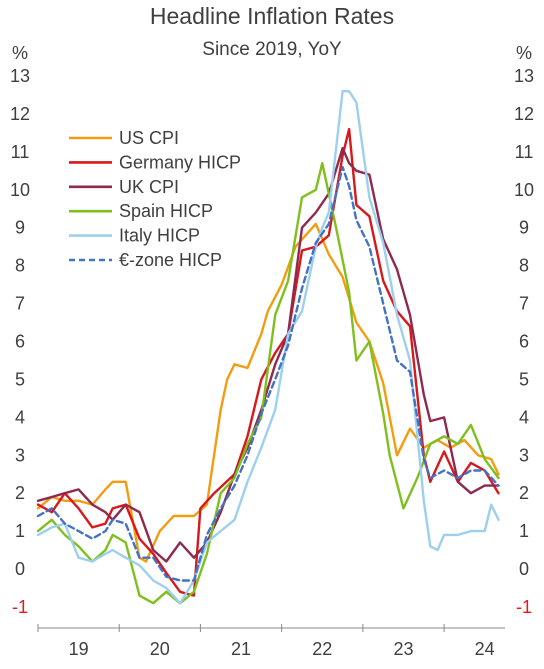  I want to click on x-tick-label: 20, so click(160, 649).